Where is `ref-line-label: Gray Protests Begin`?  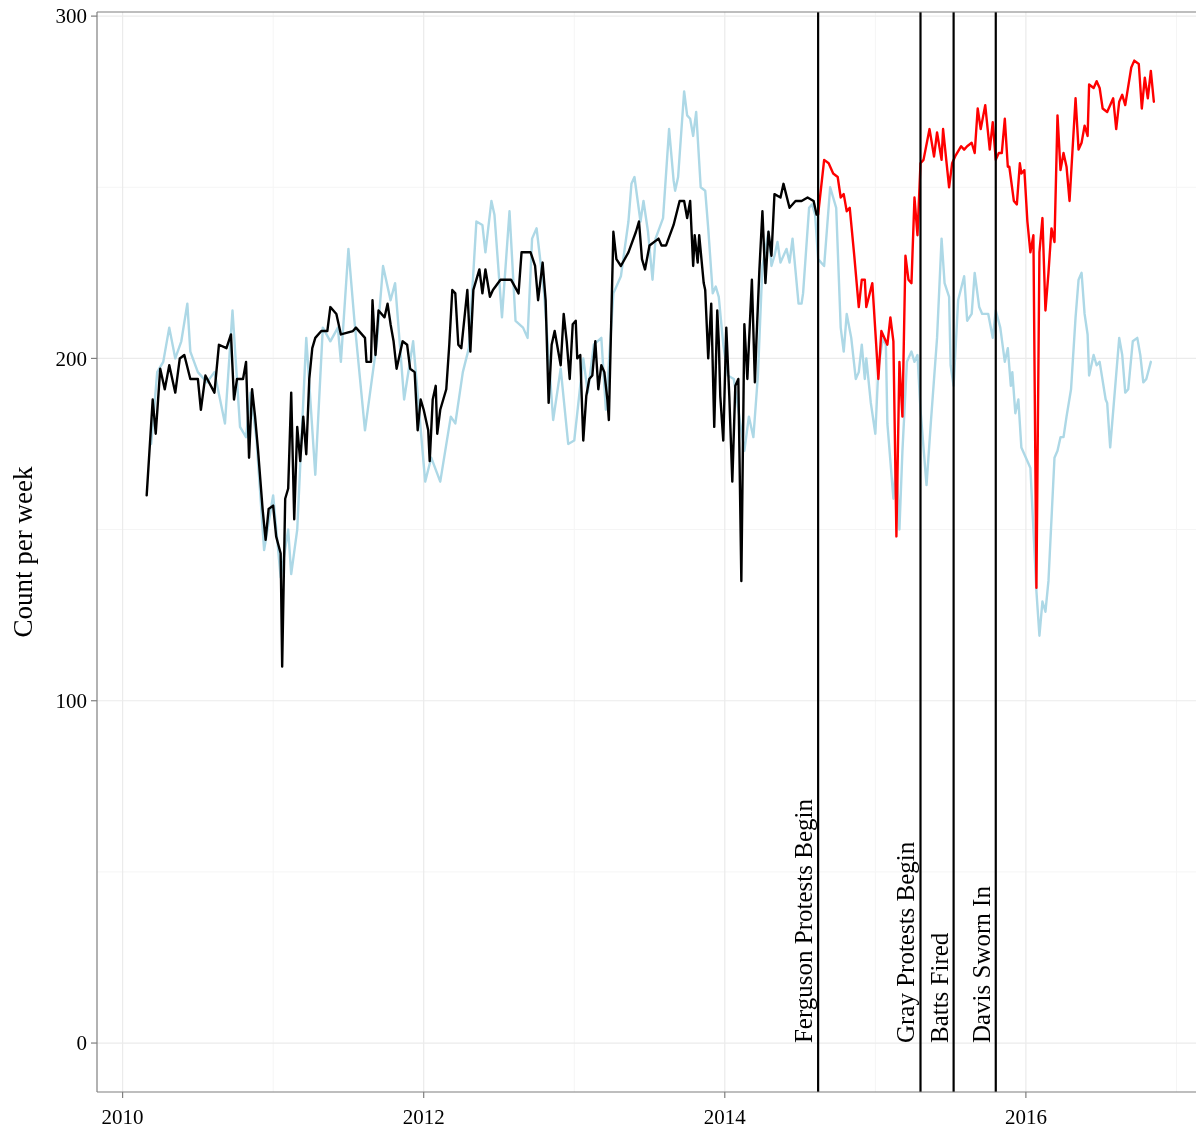
ref-line-label: Gray Protests Begin is located at coordinates (906, 942).